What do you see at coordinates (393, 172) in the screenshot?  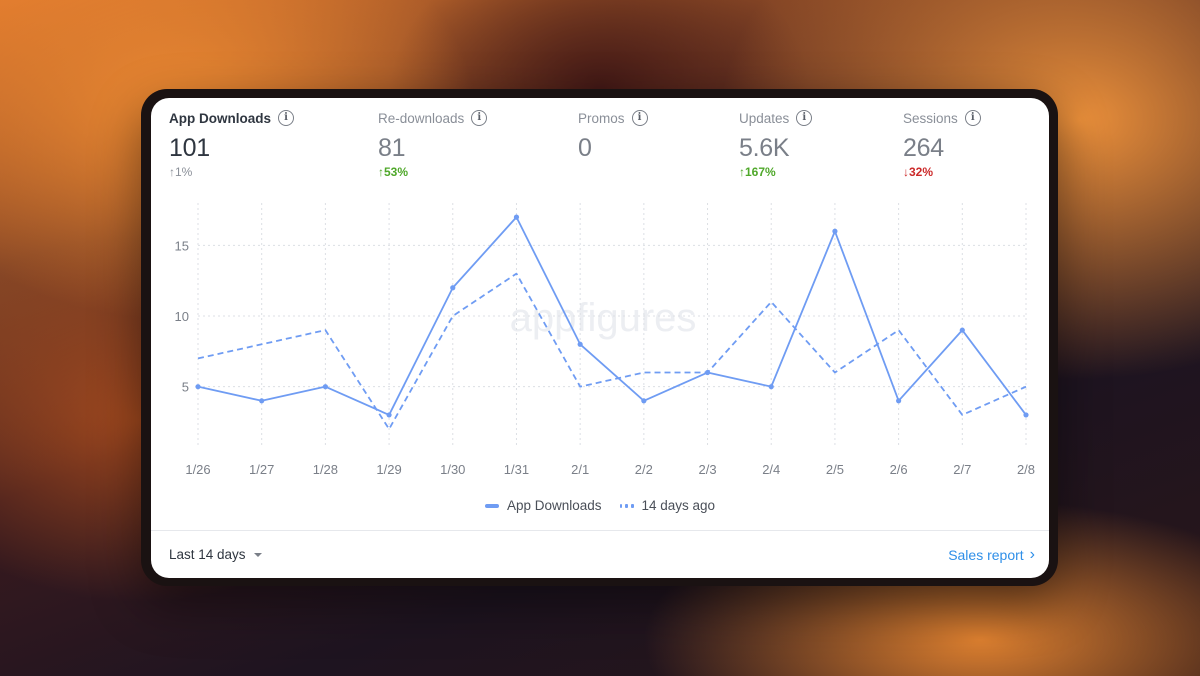 I see `metric-change: ↑53%` at bounding box center [393, 172].